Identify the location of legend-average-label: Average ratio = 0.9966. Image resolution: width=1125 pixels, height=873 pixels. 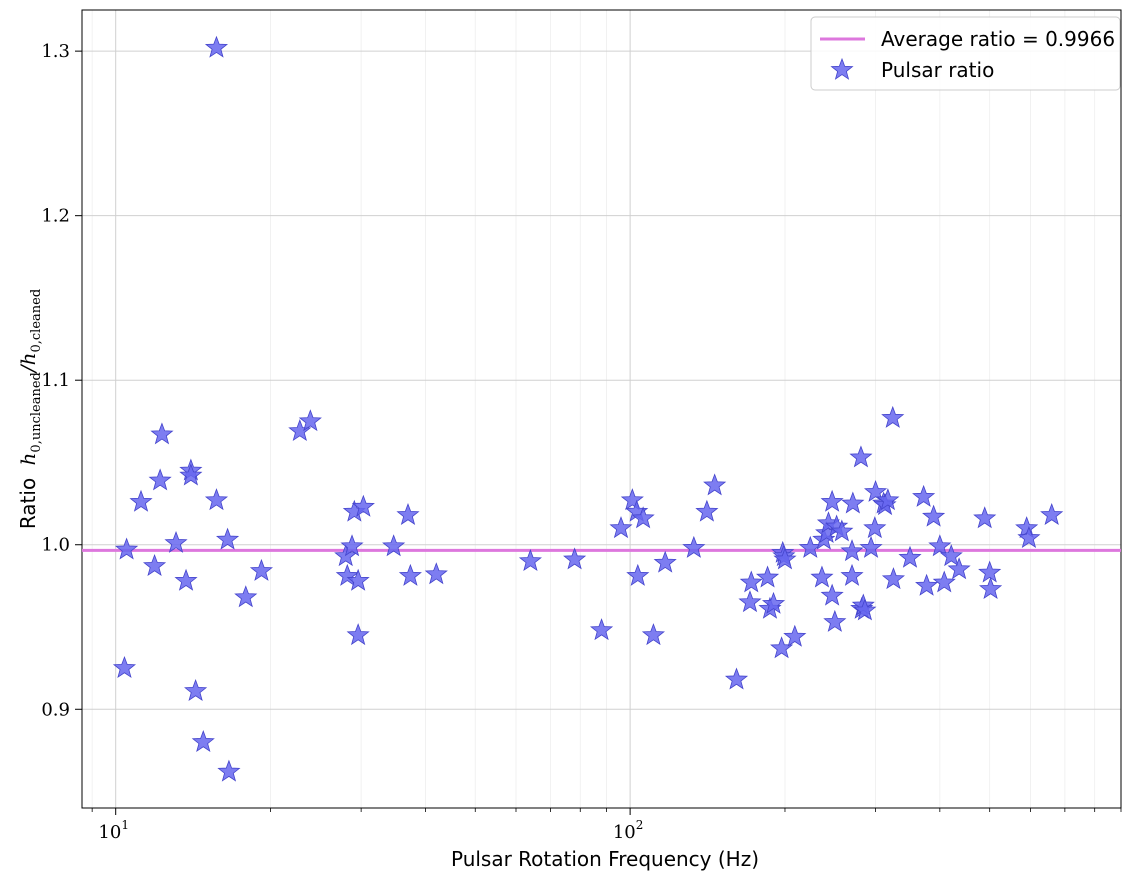
(998, 39).